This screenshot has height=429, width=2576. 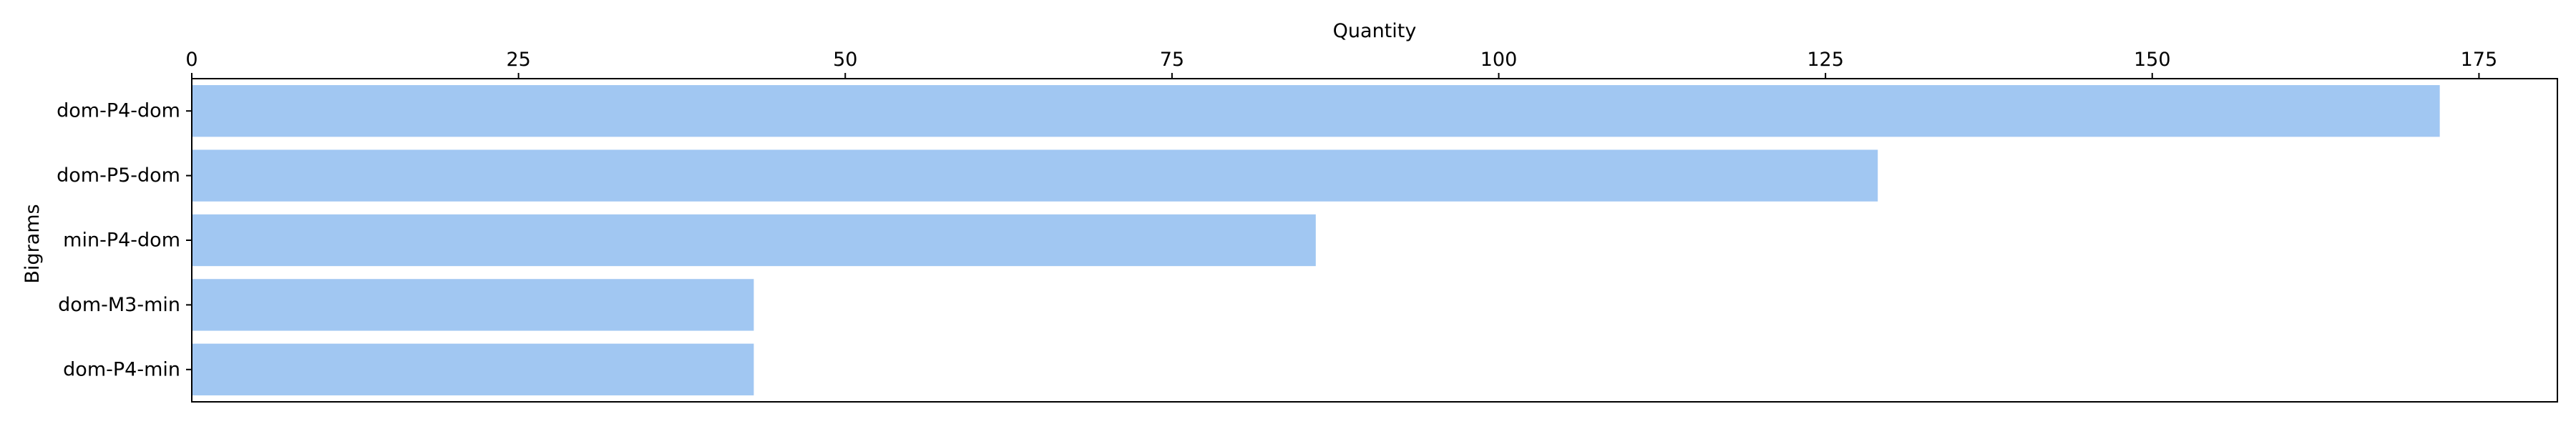 I want to click on y-tick-label: dom-P4-dom, so click(x=118, y=111).